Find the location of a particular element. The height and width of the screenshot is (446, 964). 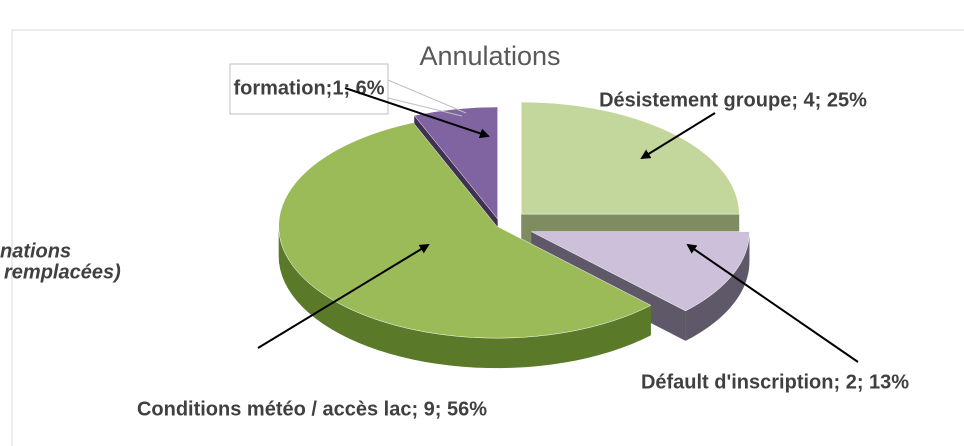

annotation: remplacées) is located at coordinates (62, 272).